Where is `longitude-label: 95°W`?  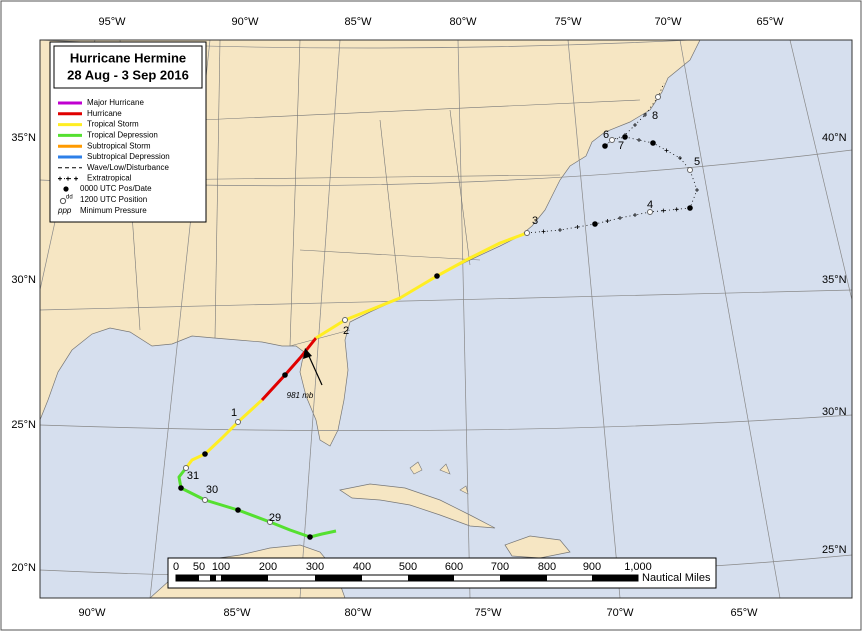
longitude-label: 95°W is located at coordinates (112, 22).